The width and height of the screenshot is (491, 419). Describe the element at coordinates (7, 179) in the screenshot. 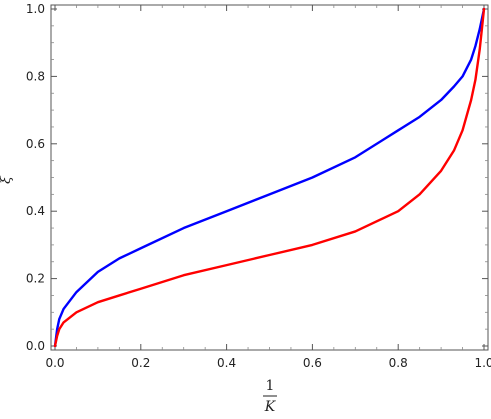

I see `y-axis-label: ξ` at that location.